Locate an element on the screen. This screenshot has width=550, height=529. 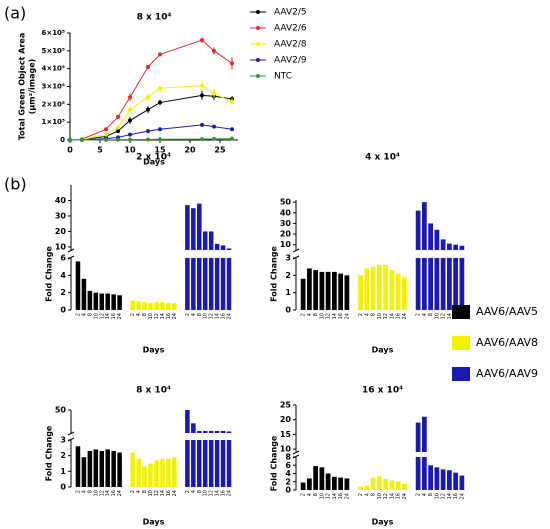
chart-title: 16 x 10⁴ is located at coordinates (382, 391).